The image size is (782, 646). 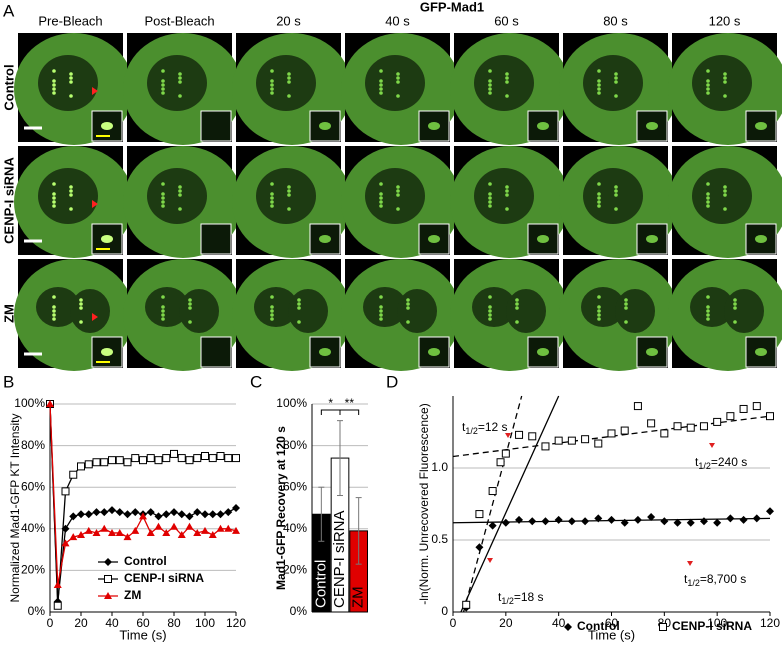 What do you see at coordinates (492, 504) in the screenshot?
I see `fit-line` at bounding box center [492, 504].